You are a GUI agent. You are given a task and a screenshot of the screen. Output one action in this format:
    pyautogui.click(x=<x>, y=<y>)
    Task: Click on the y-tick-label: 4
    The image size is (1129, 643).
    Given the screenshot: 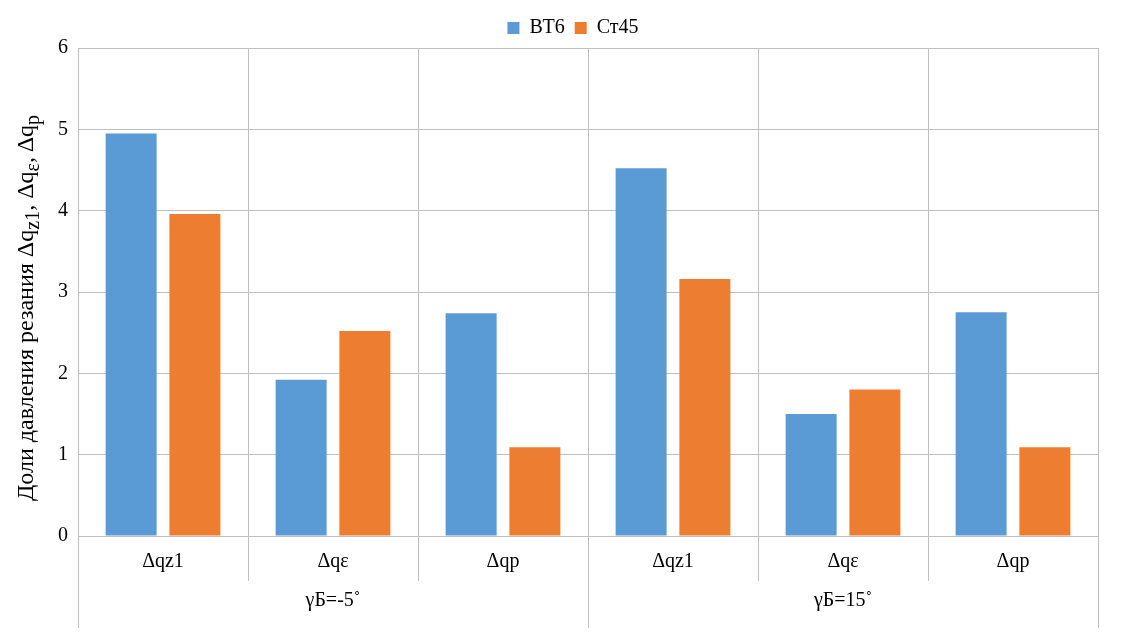 What is the action you would take?
    pyautogui.click(x=63, y=208)
    